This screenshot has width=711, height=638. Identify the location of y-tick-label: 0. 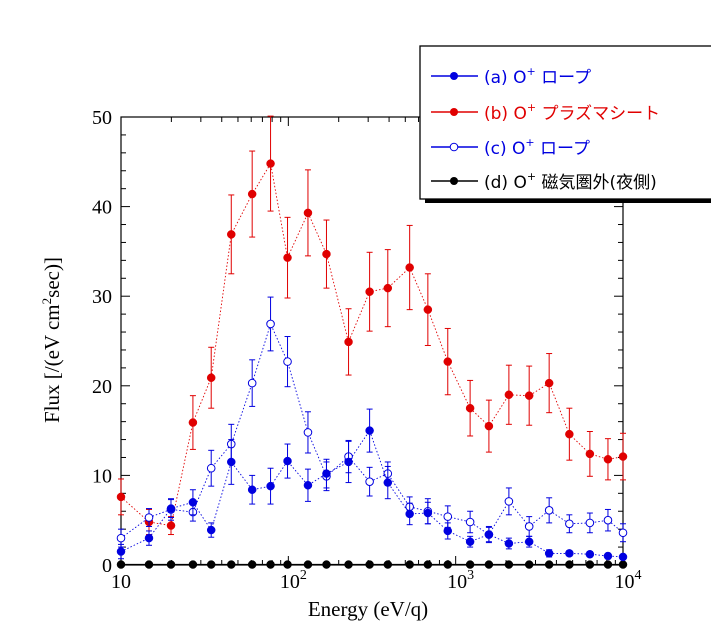
(107, 566).